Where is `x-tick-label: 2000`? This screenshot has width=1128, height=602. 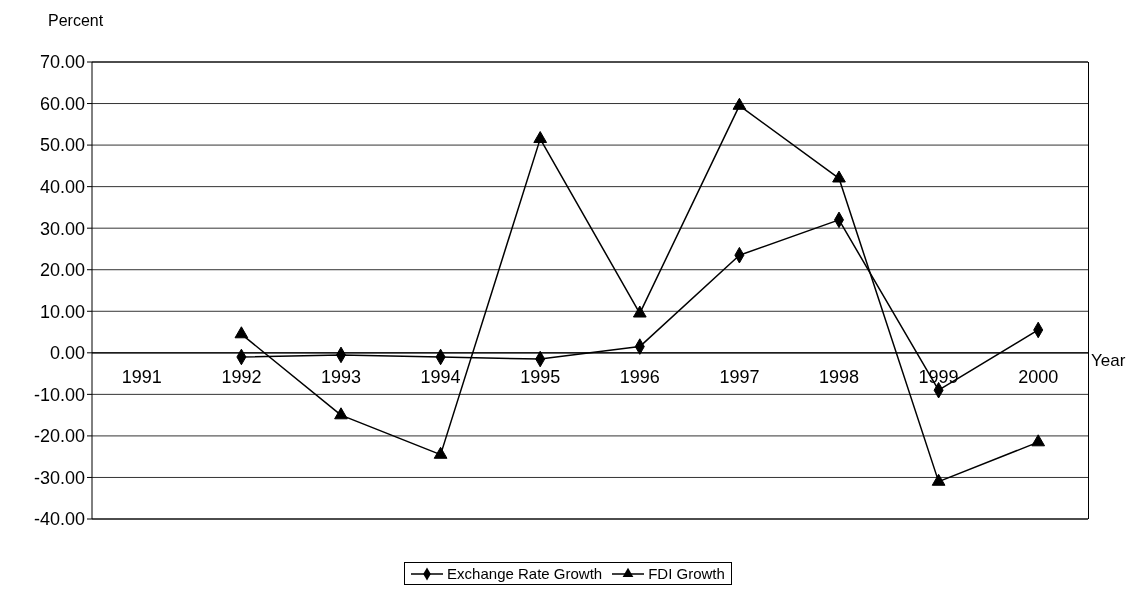
x-tick-label: 2000 is located at coordinates (1038, 376).